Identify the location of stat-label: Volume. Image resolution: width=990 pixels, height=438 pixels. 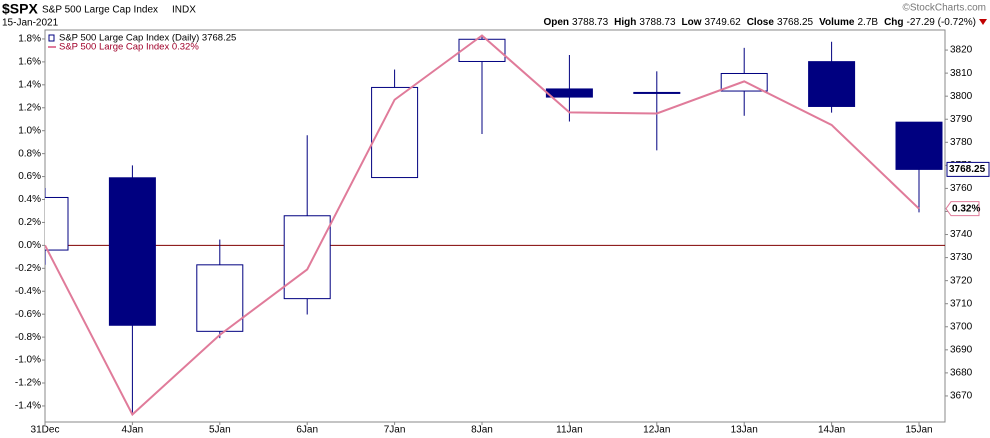
(837, 22).